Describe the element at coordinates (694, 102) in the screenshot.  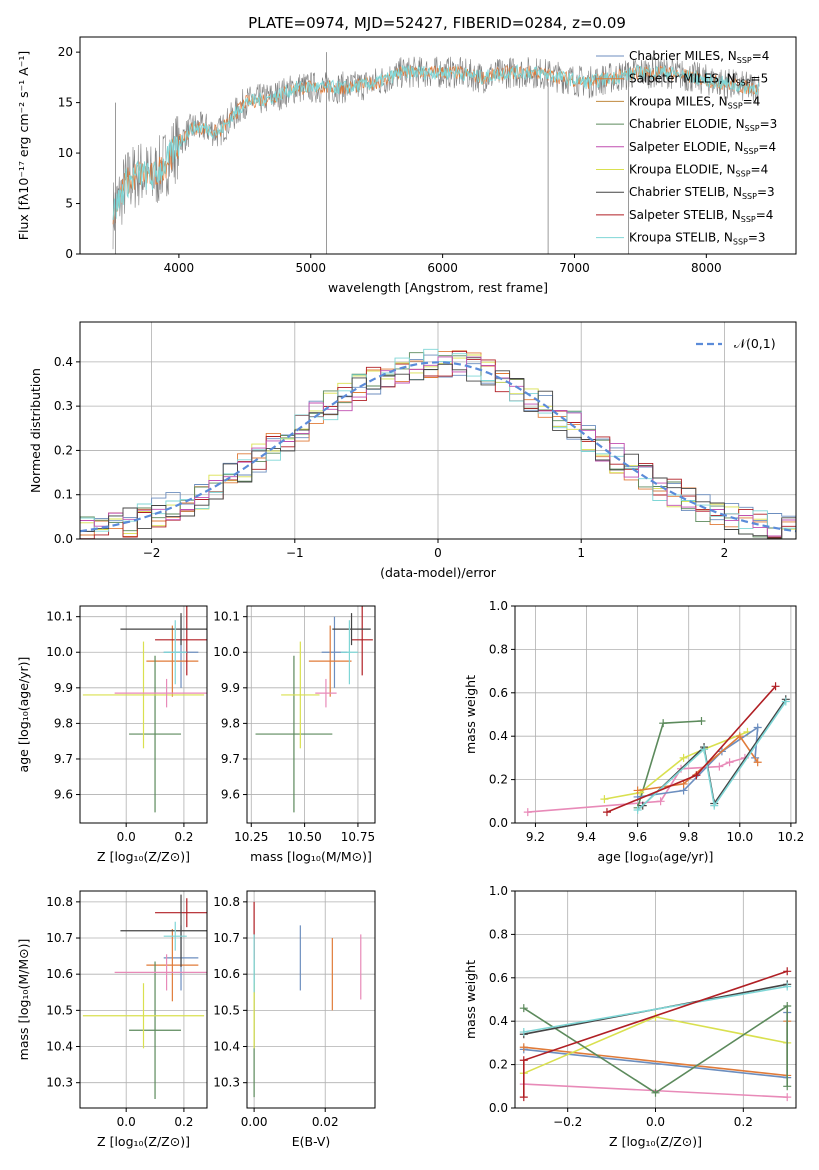
I see `legend-label: Kroupa MILES, NSSP=4` at that location.